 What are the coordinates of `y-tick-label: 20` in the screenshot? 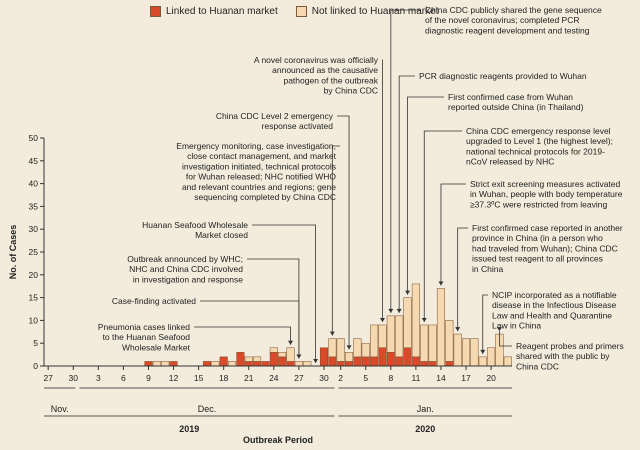 It's located at (34, 275).